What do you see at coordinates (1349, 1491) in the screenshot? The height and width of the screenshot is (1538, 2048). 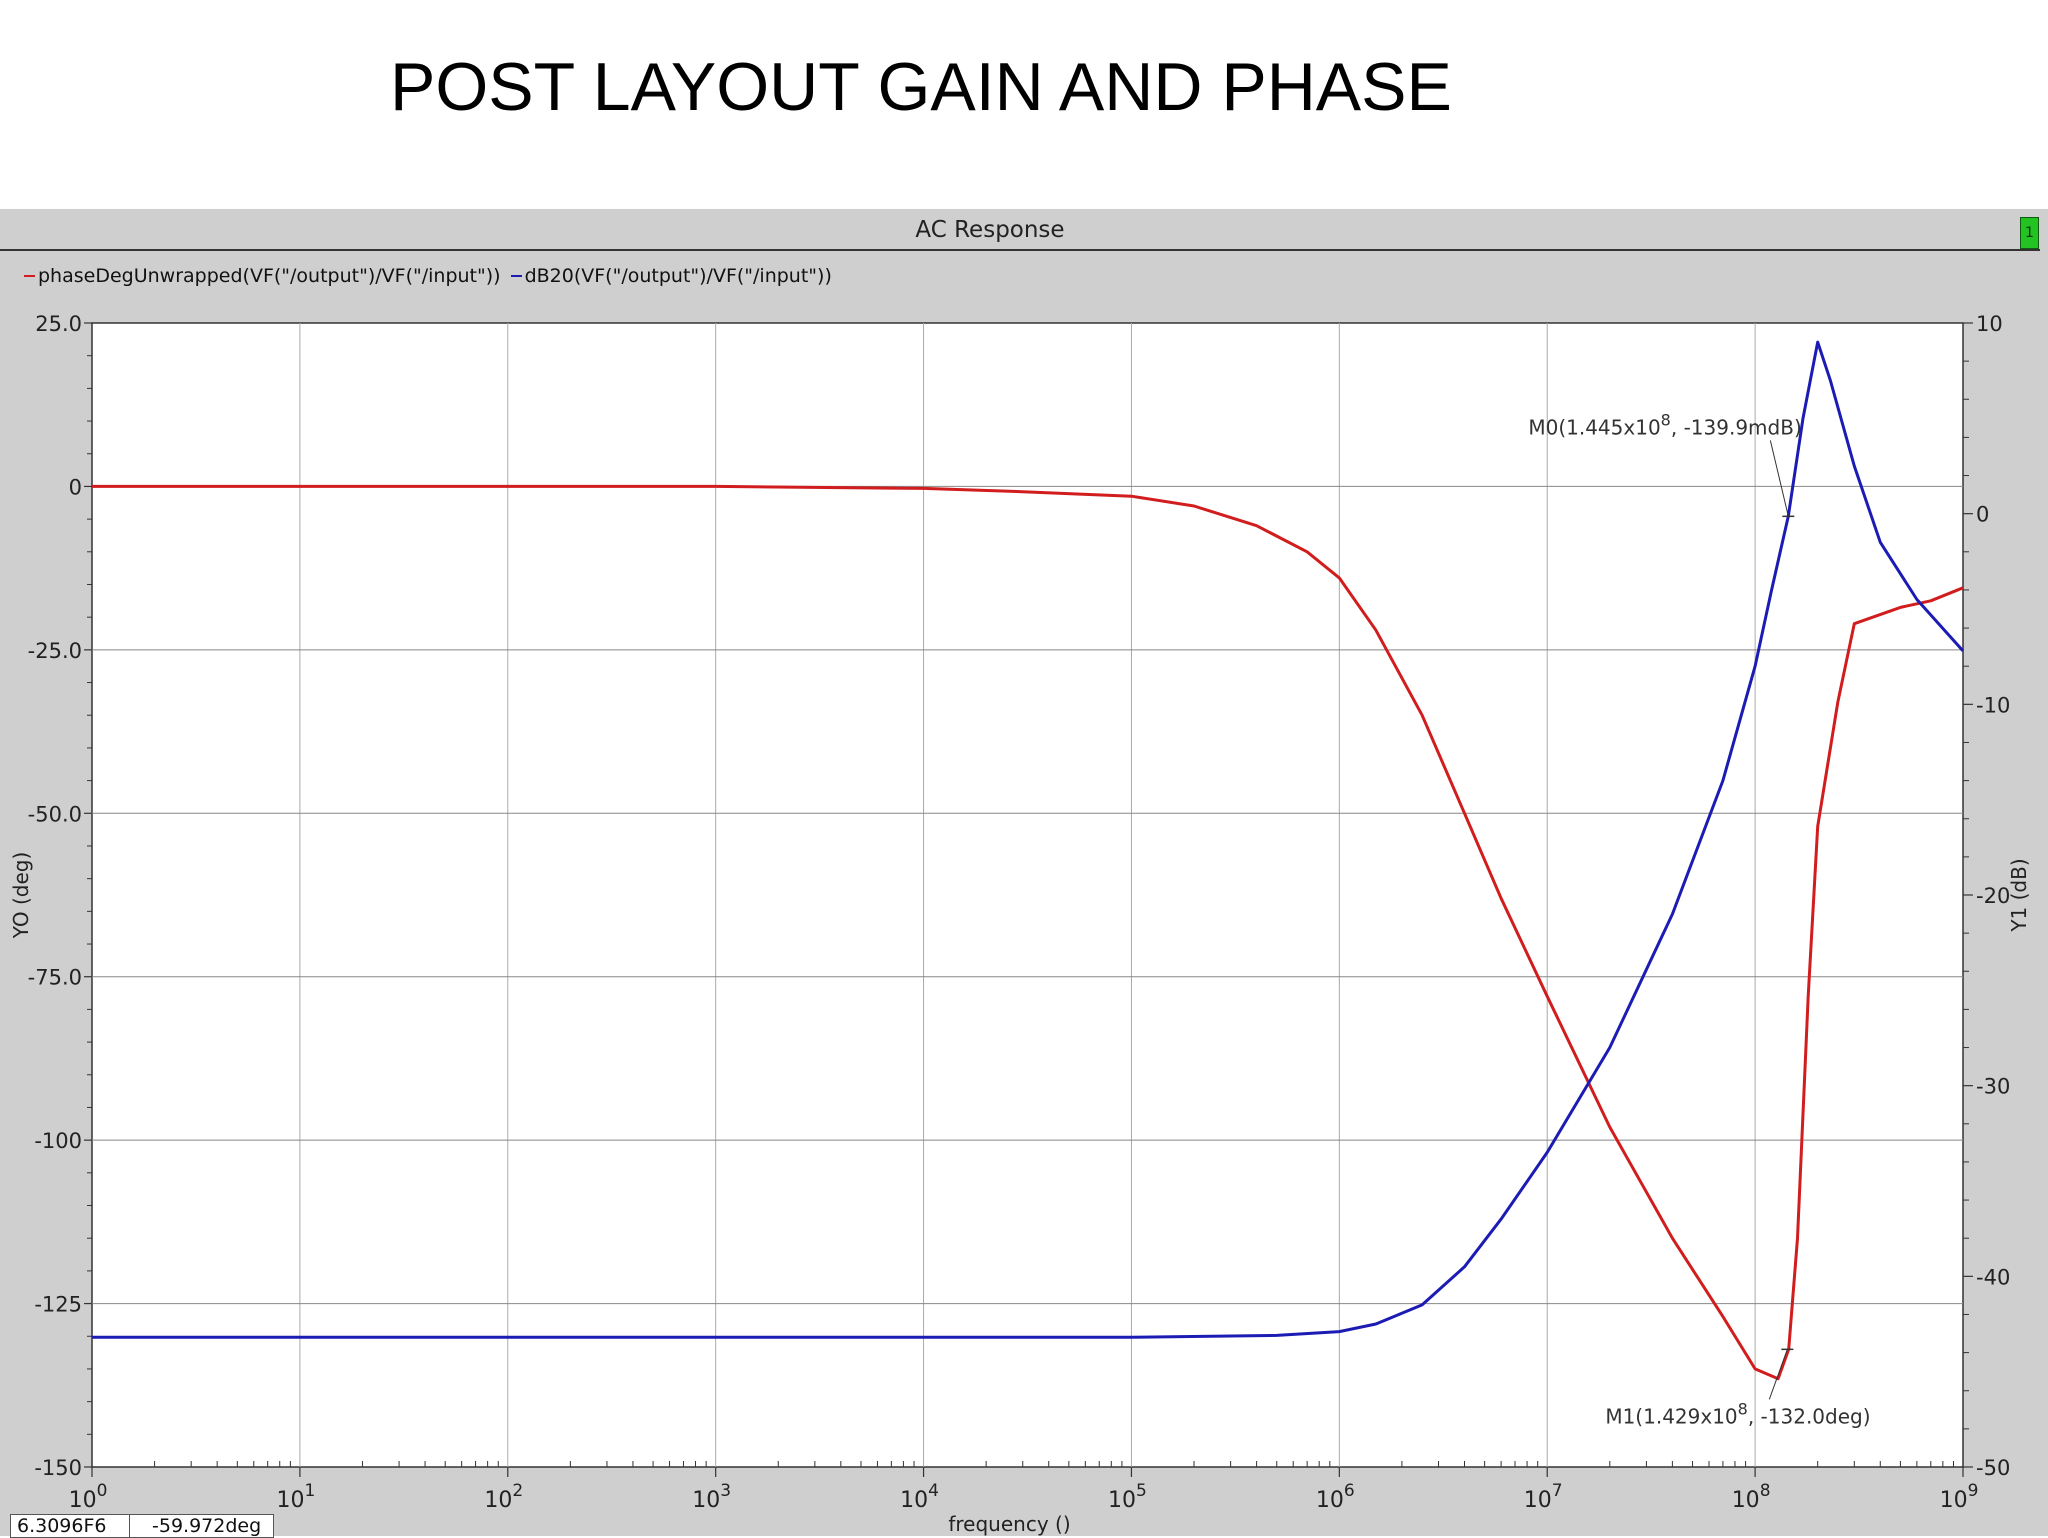 I see `x-tick-exponent: 6` at bounding box center [1349, 1491].